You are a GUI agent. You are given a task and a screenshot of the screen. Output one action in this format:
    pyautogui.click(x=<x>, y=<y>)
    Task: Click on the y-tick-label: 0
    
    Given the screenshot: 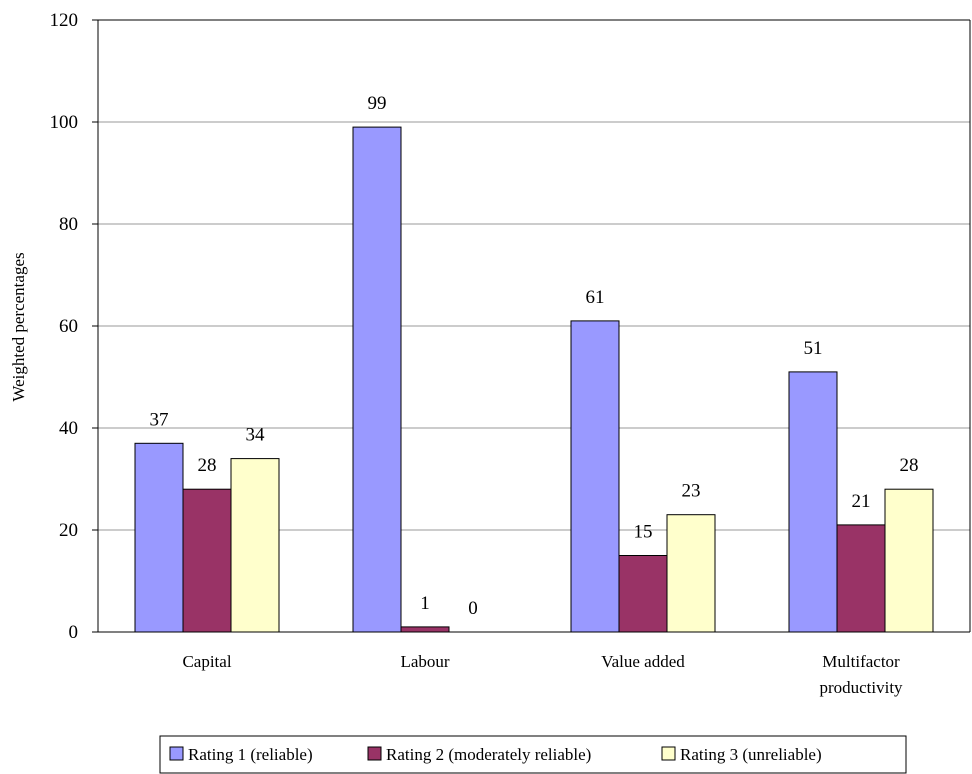 What is the action you would take?
    pyautogui.click(x=74, y=632)
    